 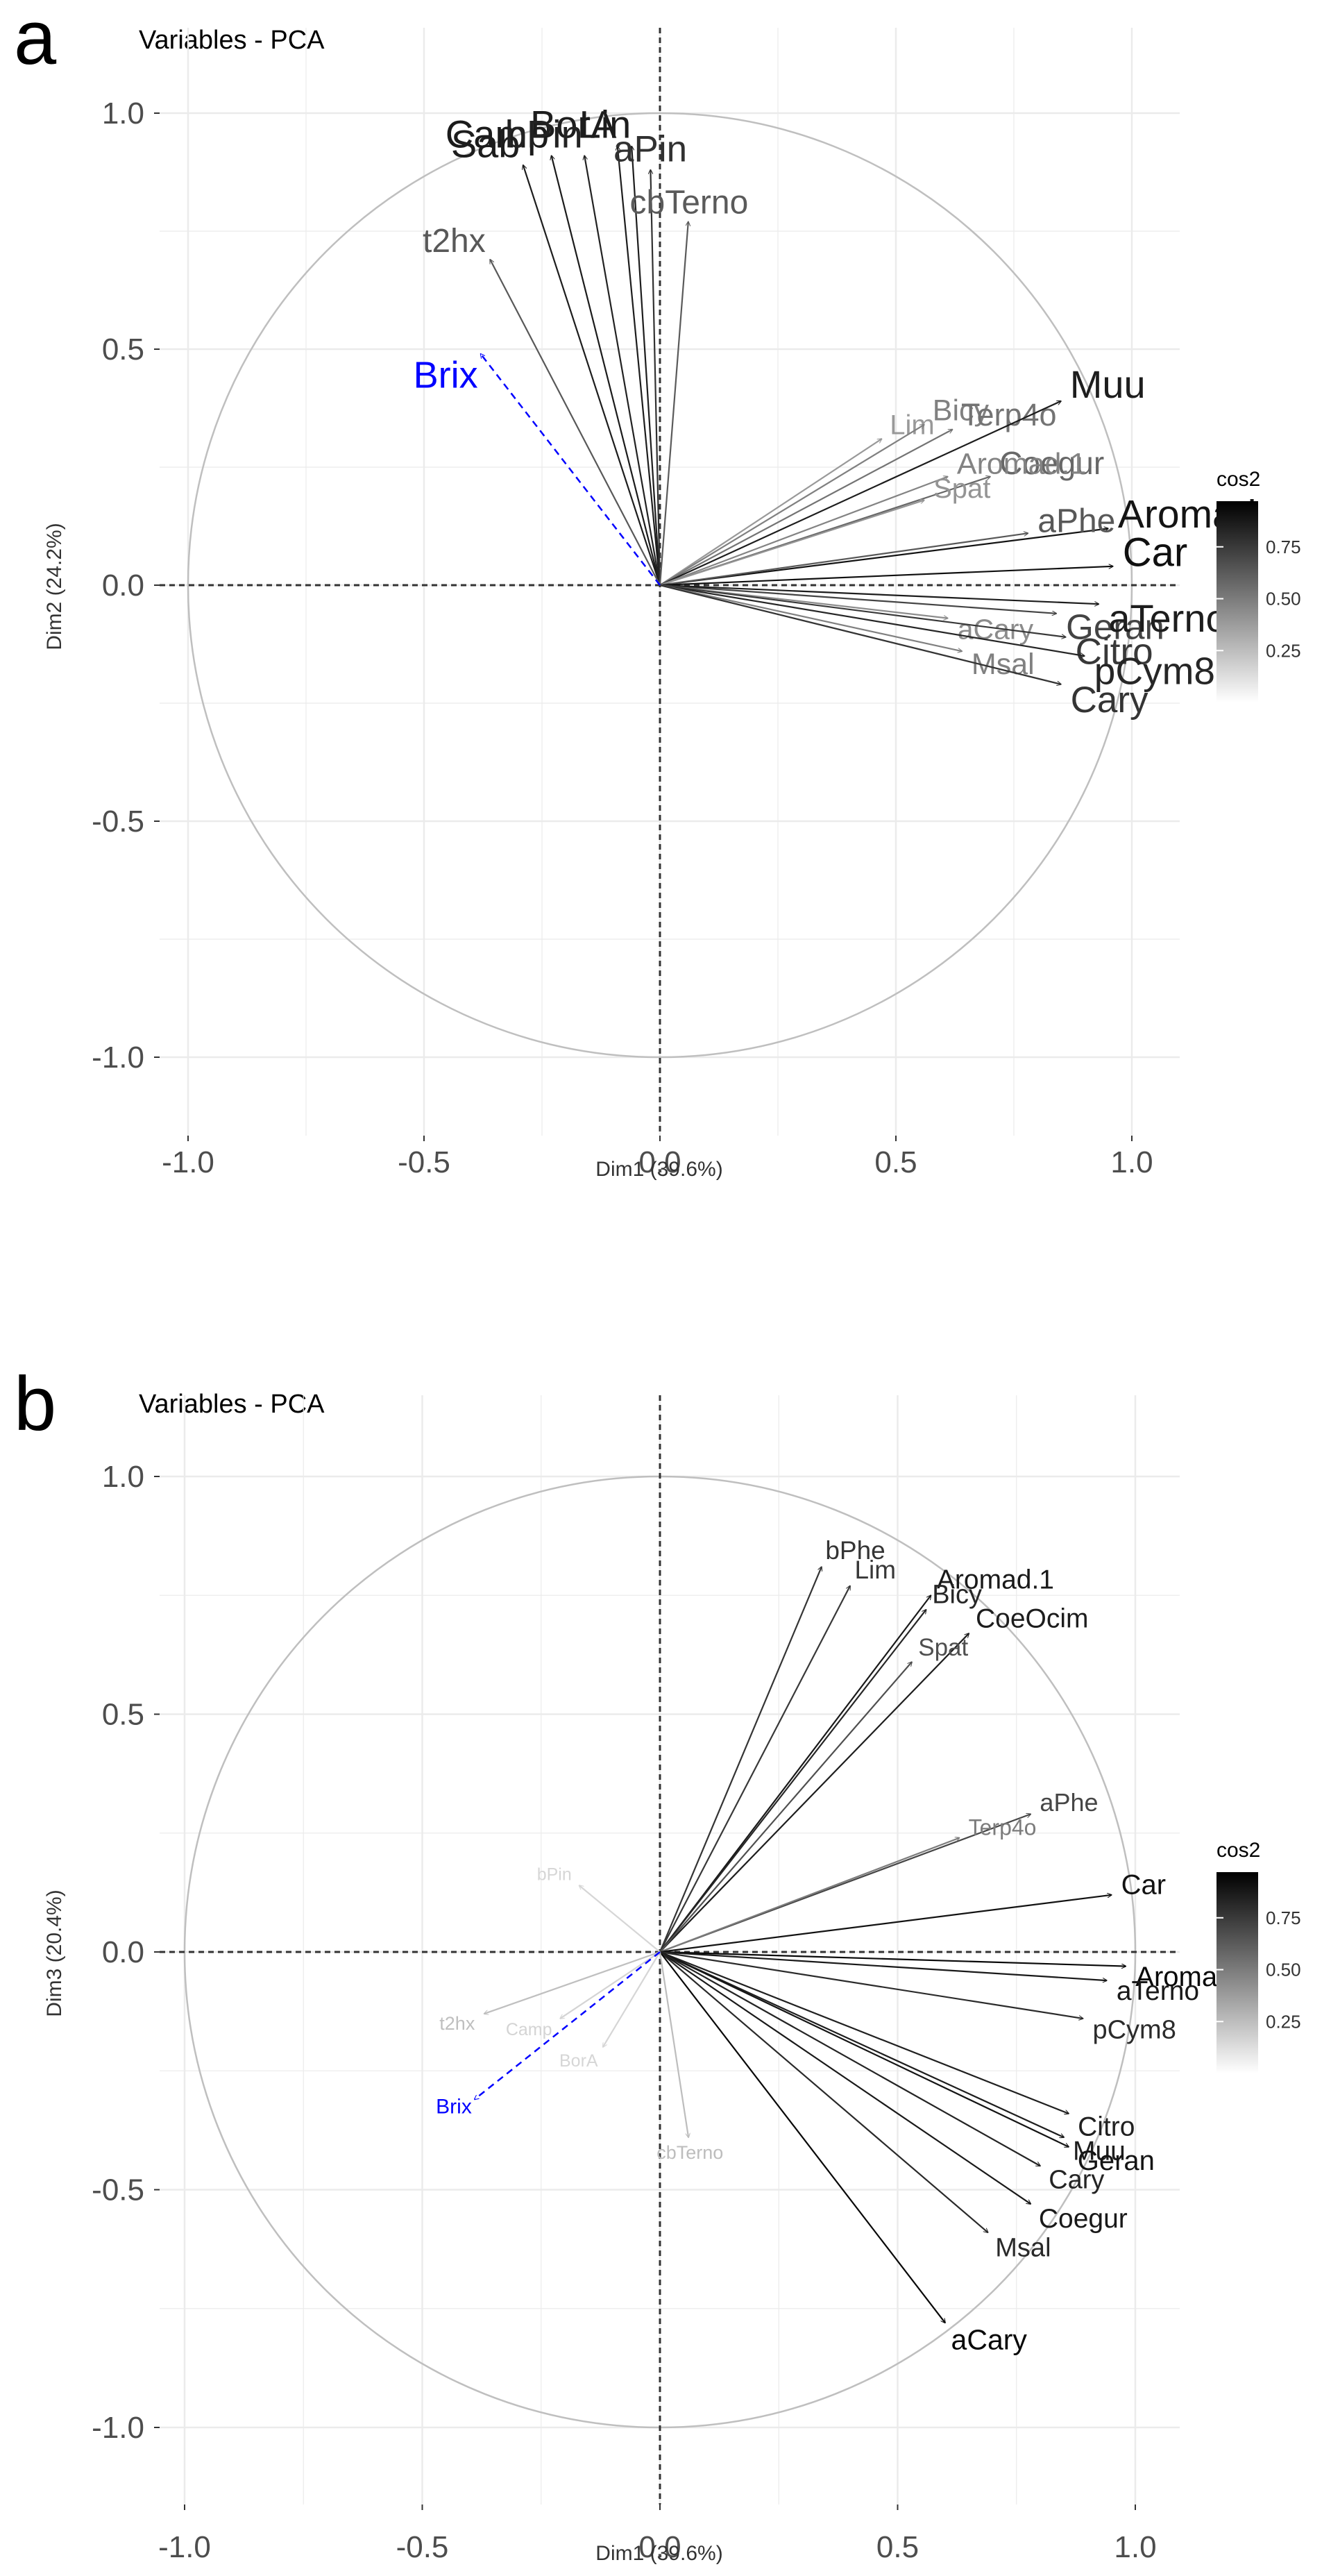 I want to click on y-axis-label: Dim3 (20.4%), so click(x=54, y=1953).